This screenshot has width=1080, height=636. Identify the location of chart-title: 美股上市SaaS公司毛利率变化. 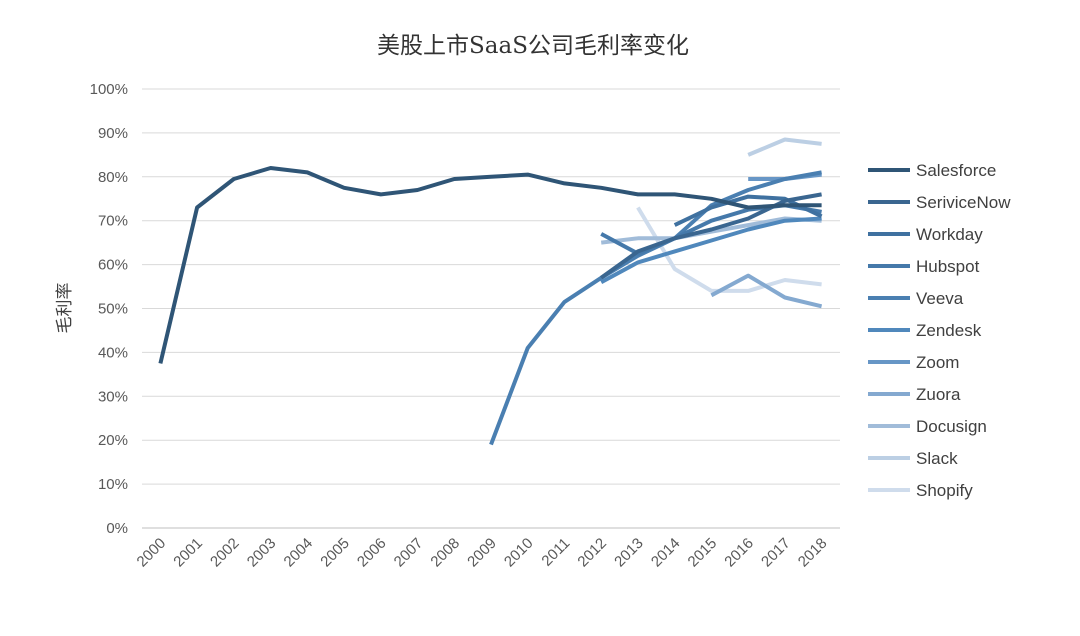
(533, 46).